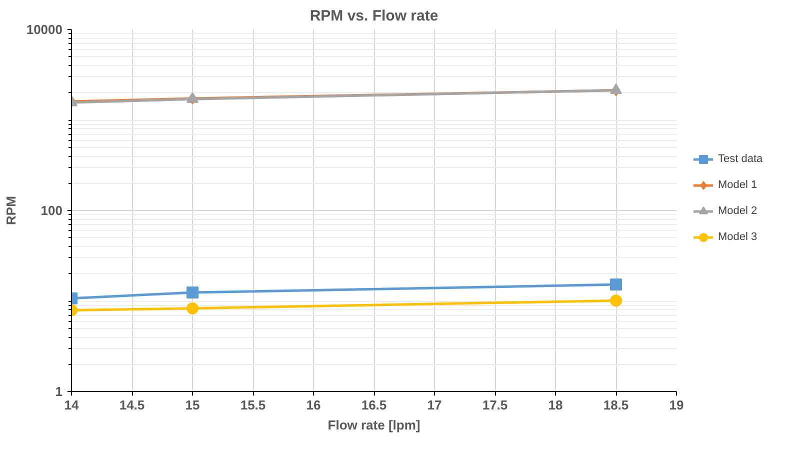  What do you see at coordinates (738, 237) in the screenshot?
I see `legend-label: Model 3` at bounding box center [738, 237].